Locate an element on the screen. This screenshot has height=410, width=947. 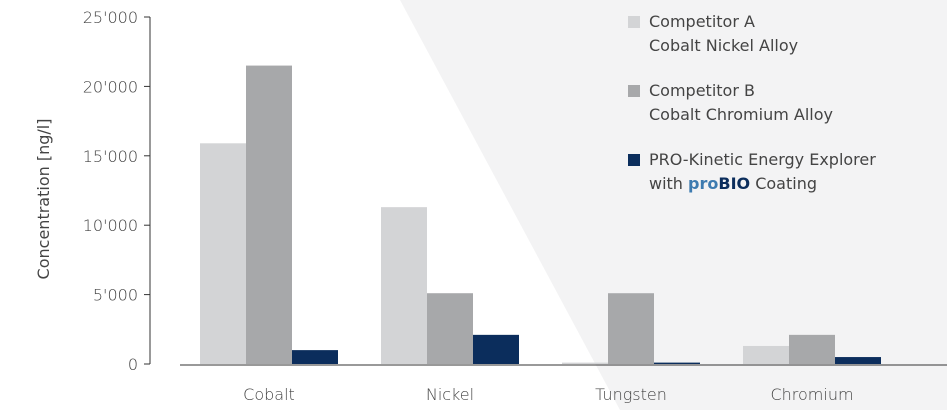
legend-label-line1: PRO-Kinetic Energy Explorer is located at coordinates (762, 159).